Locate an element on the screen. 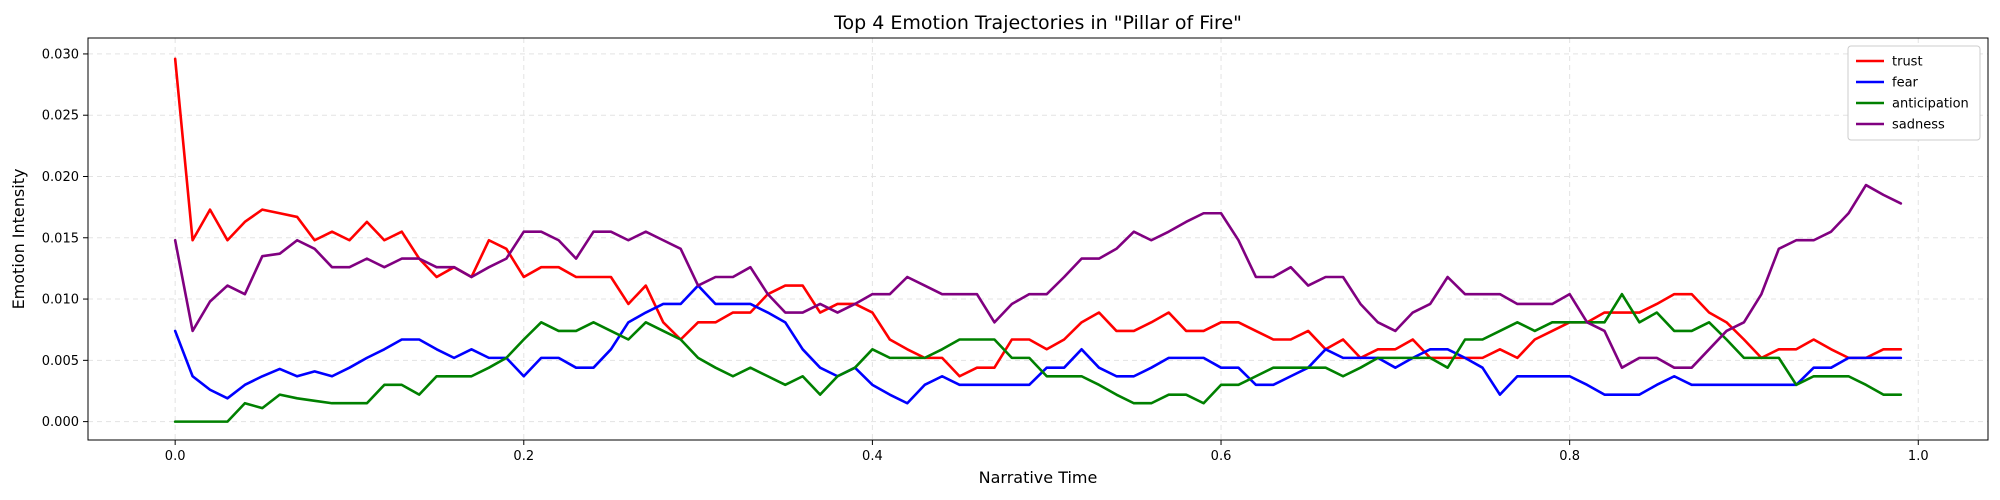 This screenshot has height=500, width=2000. x-tick-label: 0.8 is located at coordinates (1569, 456).